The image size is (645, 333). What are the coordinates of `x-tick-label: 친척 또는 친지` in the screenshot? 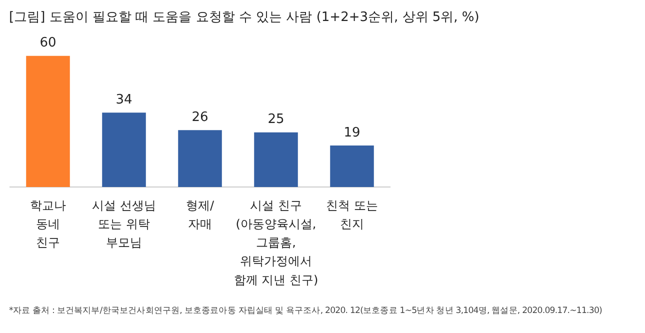 It's located at (352, 215).